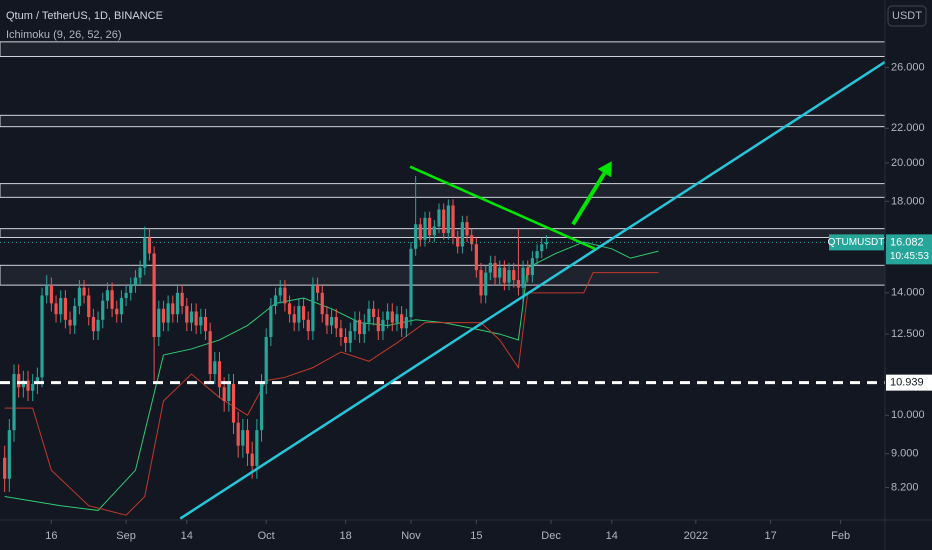 The image size is (932, 550). Describe the element at coordinates (476, 536) in the screenshot. I see `x-tick-label: 15` at that location.